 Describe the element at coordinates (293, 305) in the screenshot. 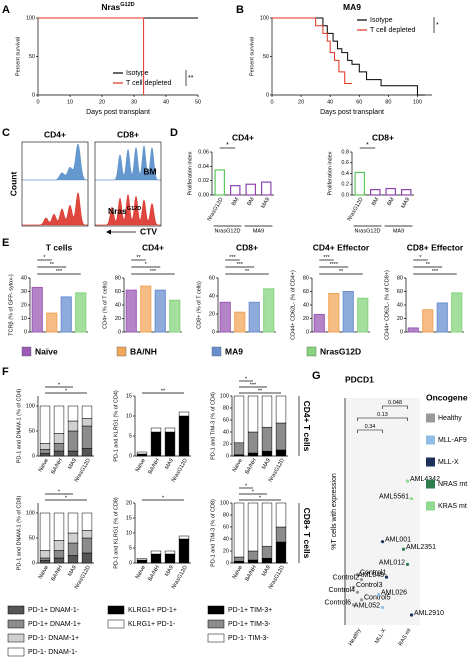

I see `y-axis-label: CD44+ CD62L- (% of CD4+)` at that location.